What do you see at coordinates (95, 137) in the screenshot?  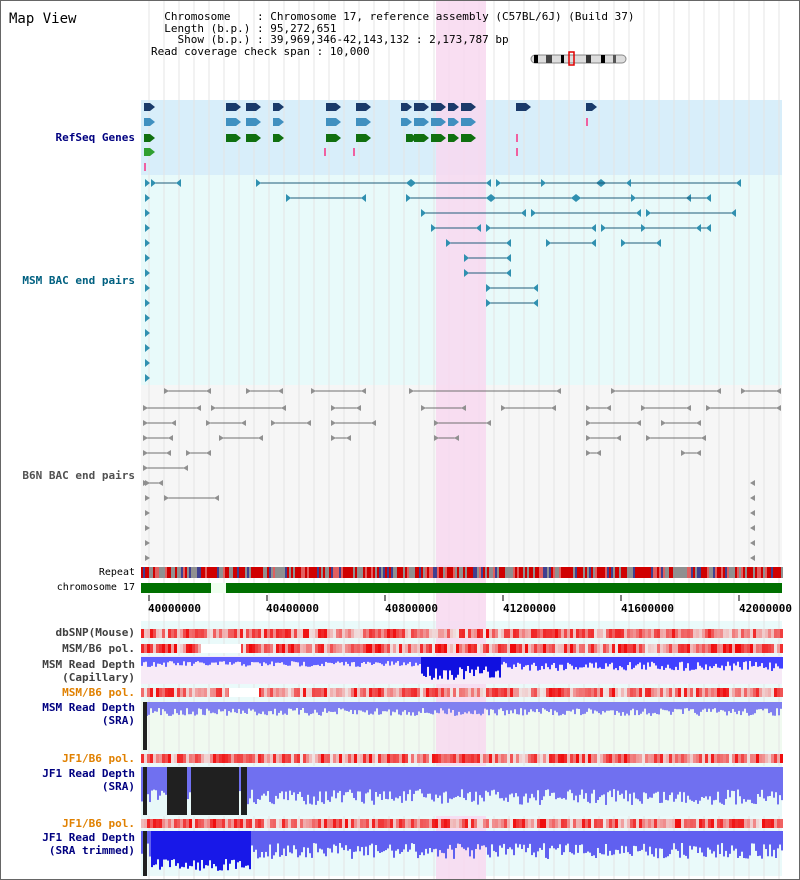 I see `refseq-track-label: RefSeq Genes` at bounding box center [95, 137].